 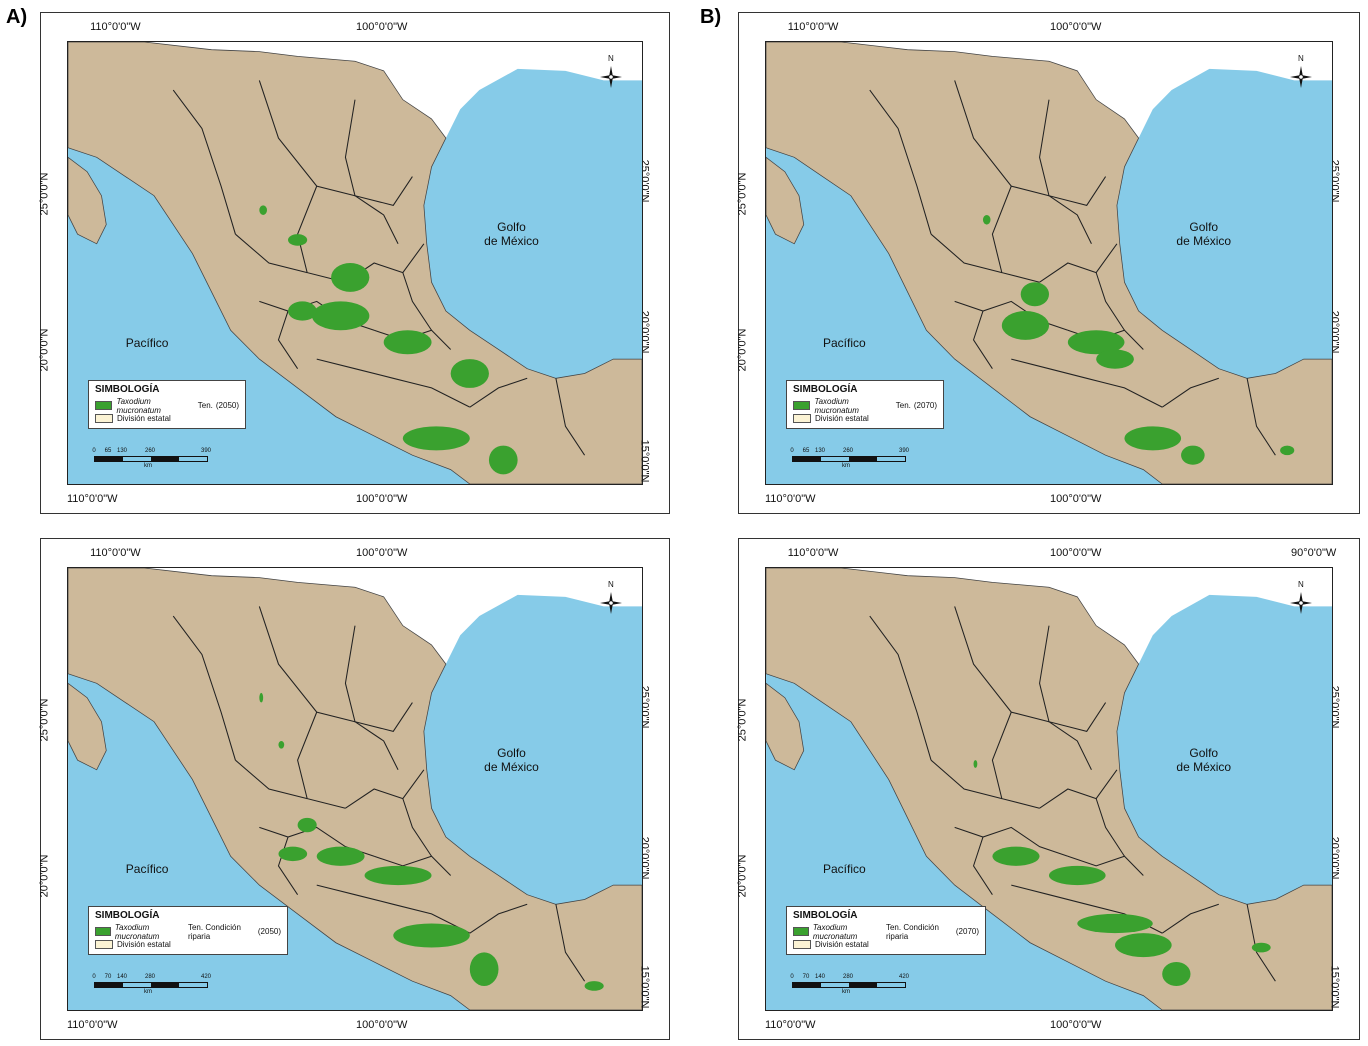 I want to click on north-arrow: N, so click(x=1301, y=599).